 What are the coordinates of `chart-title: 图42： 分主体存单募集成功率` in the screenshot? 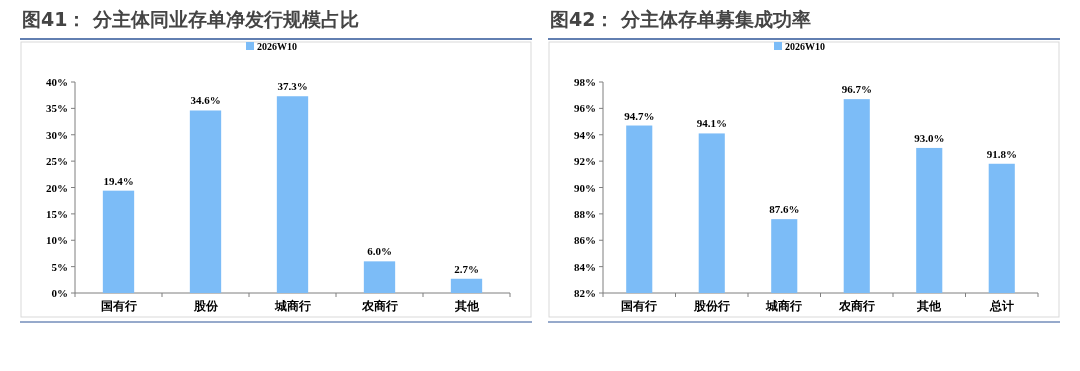 It's located at (681, 19).